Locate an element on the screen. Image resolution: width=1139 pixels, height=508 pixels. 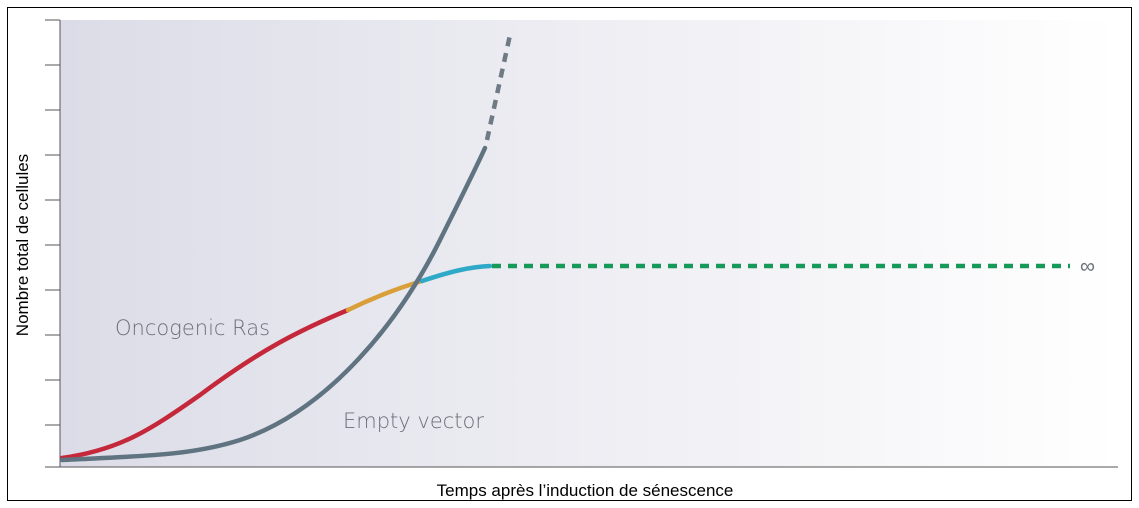
ras-curve-red is located at coordinates (205, 384).